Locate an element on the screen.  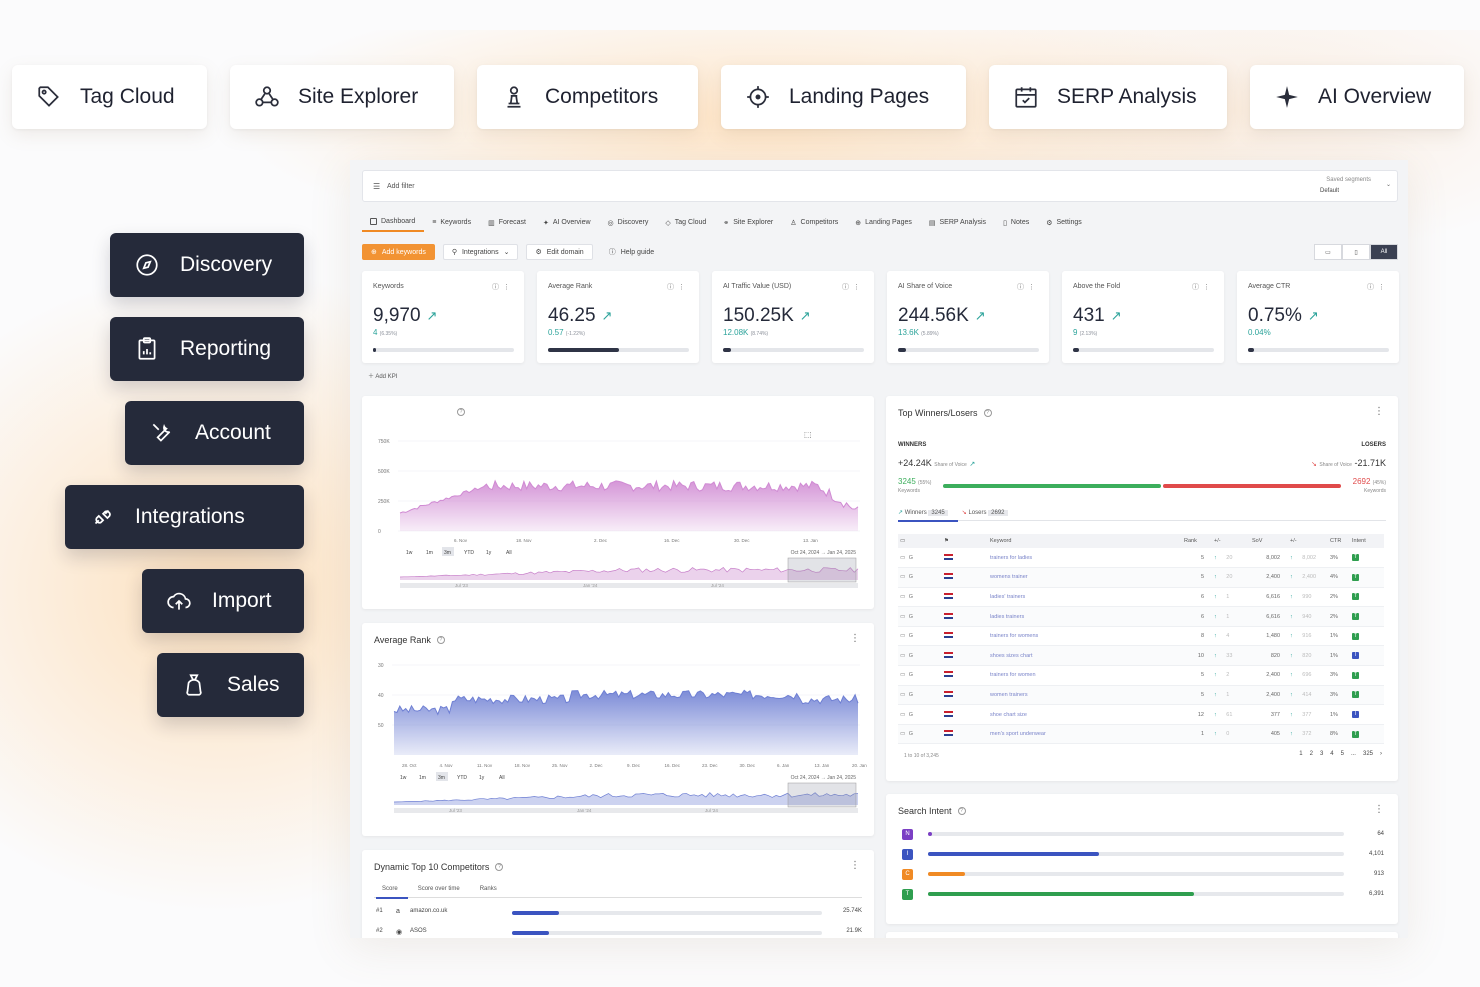
range-button-1w: 1w is located at coordinates (409, 553).